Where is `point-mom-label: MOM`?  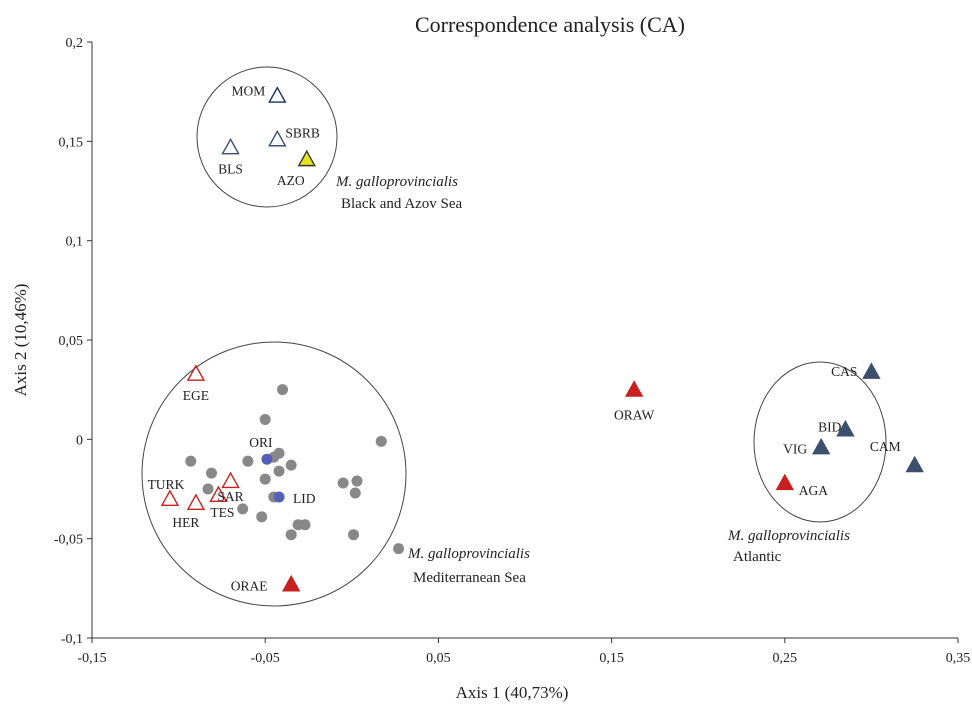 point-mom-label: MOM is located at coordinates (249, 91).